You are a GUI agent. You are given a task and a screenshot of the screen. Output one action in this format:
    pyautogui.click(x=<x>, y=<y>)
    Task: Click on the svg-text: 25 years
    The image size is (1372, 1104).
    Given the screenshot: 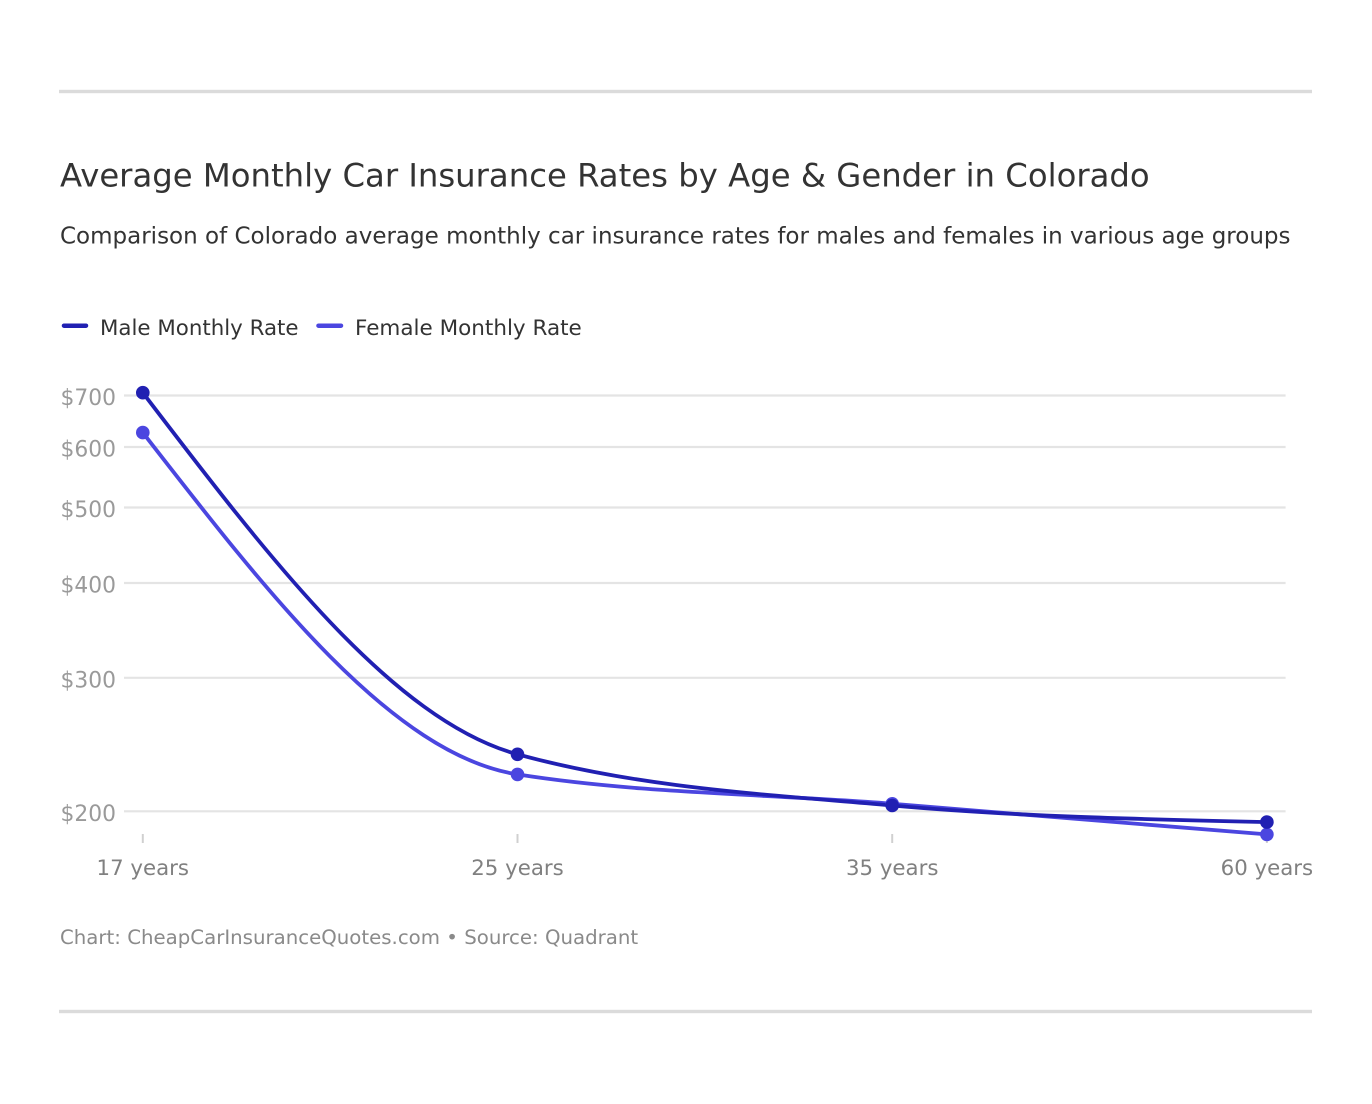 What is the action you would take?
    pyautogui.click(x=517, y=868)
    